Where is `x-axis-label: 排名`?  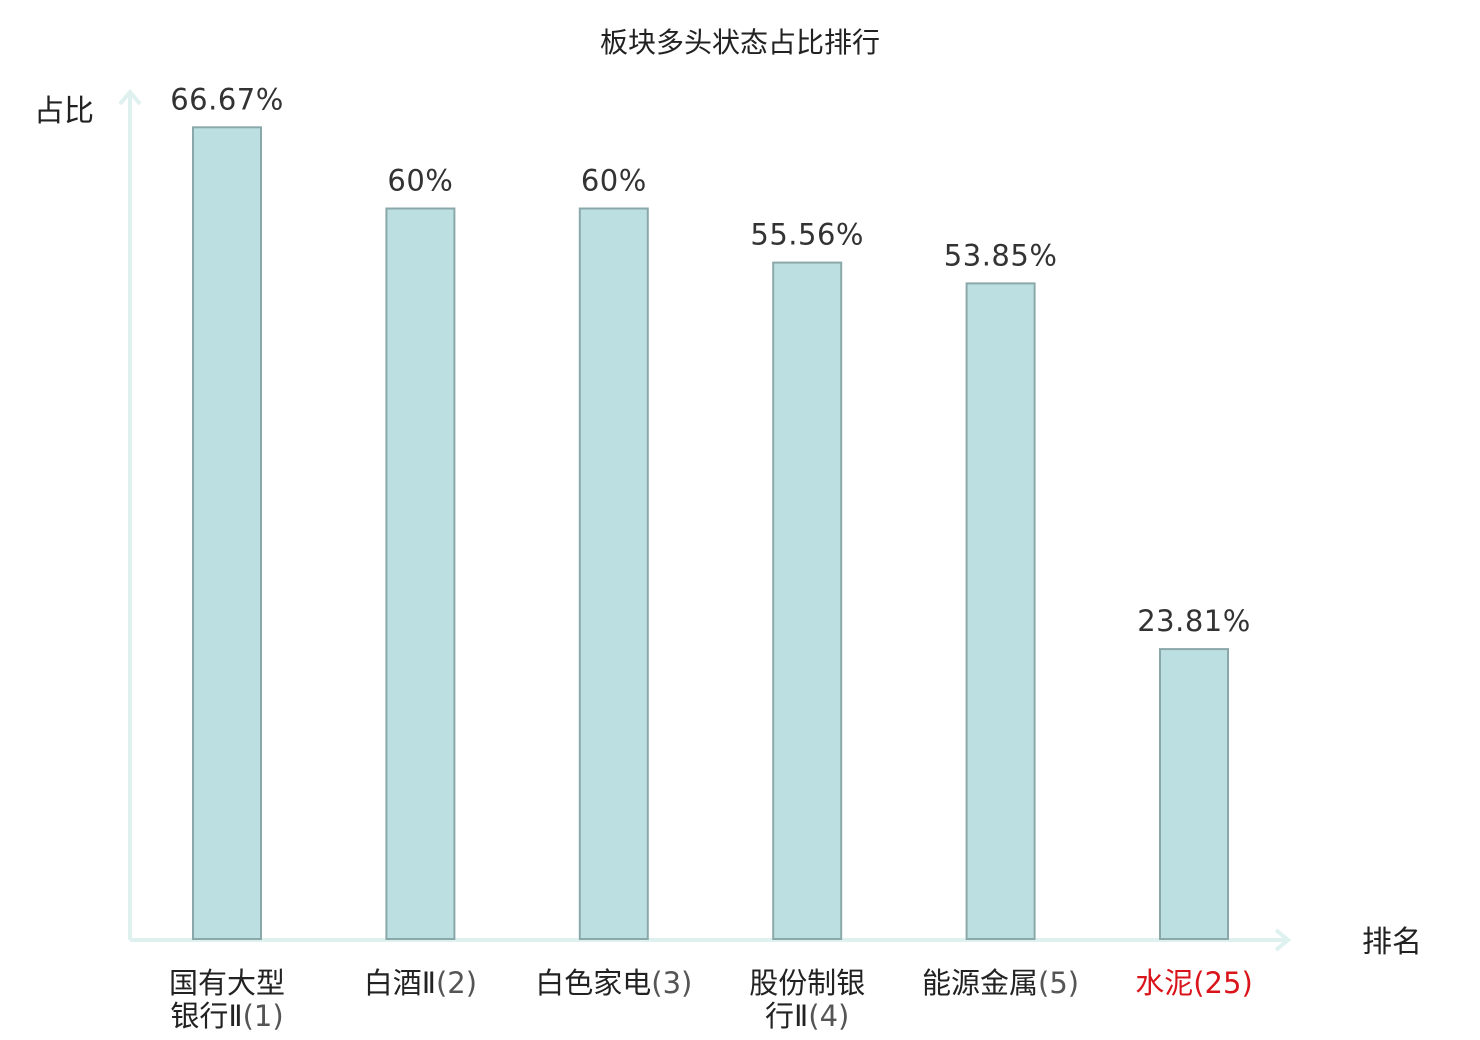
x-axis-label: 排名 is located at coordinates (1392, 942).